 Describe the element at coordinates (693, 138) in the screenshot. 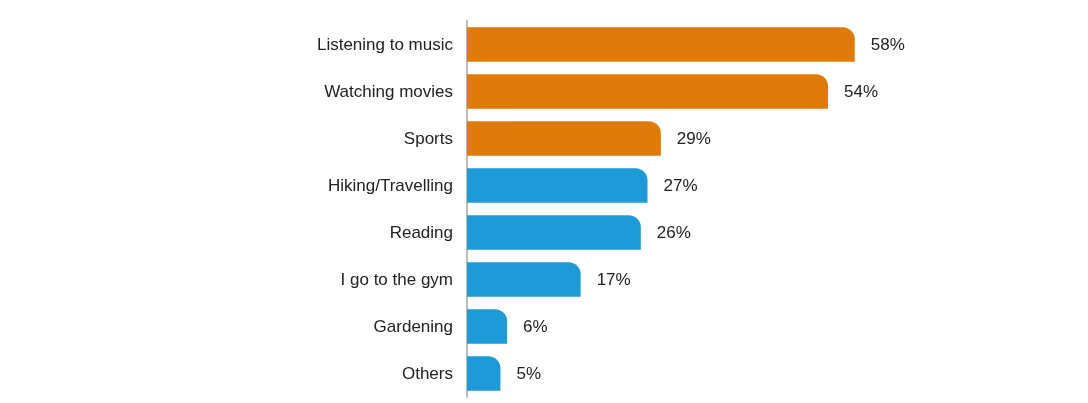

I see `data-label: 29%` at that location.